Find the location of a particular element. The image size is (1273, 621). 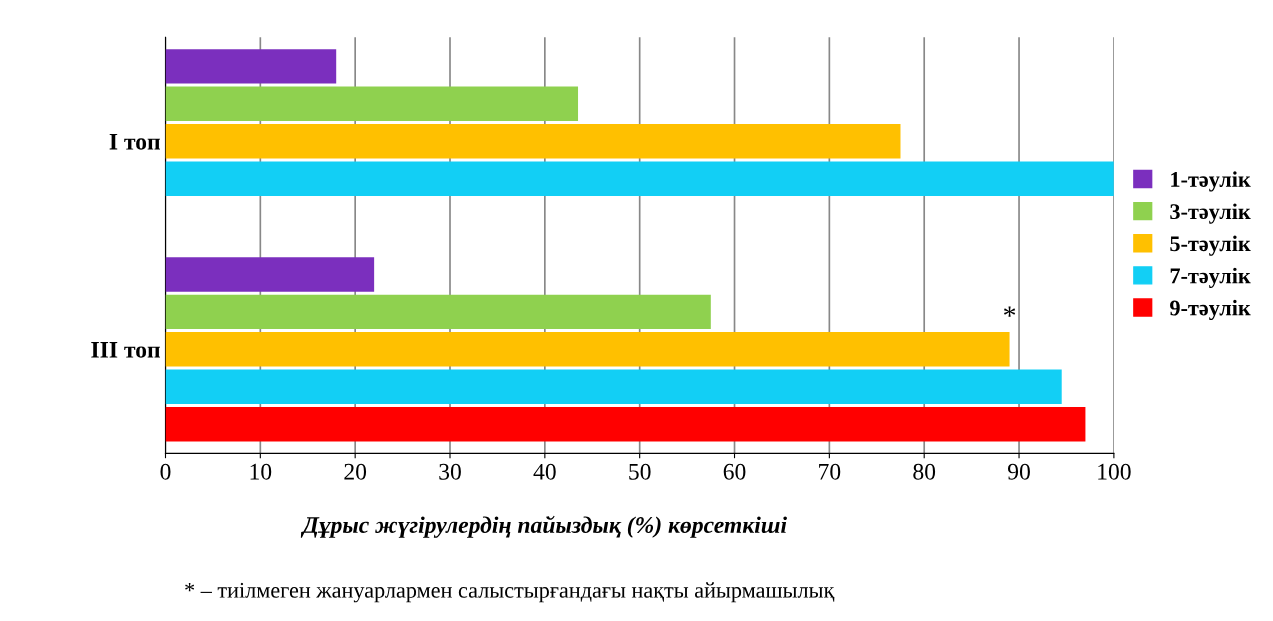

x-tick-label: 60 is located at coordinates (734, 471).